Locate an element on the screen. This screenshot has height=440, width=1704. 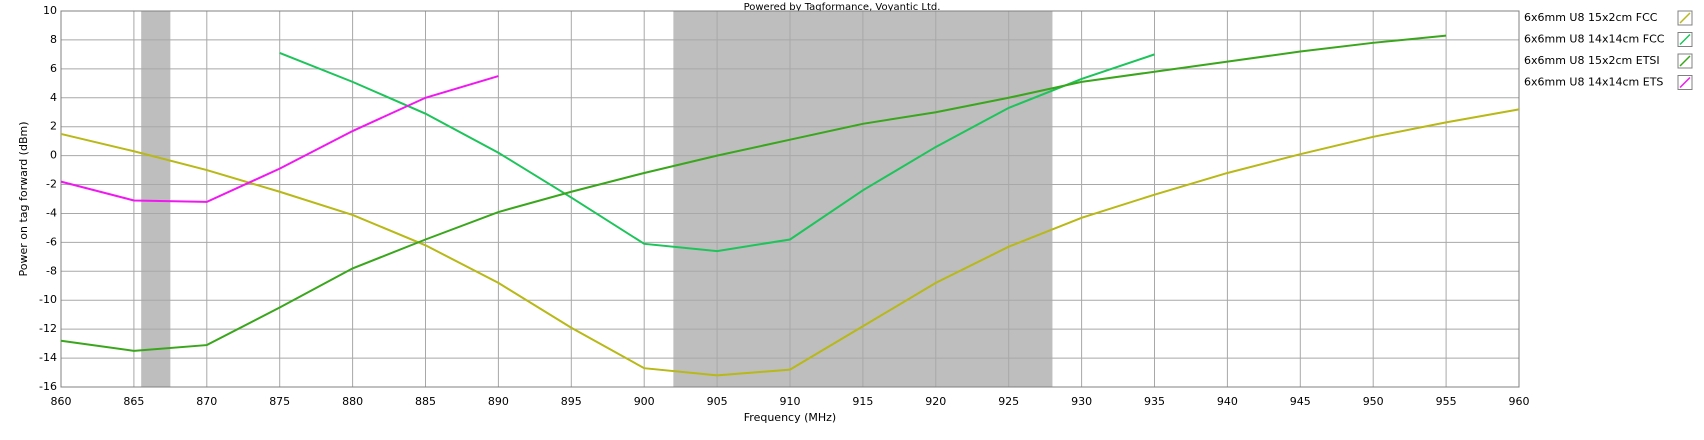
y-tick-label: 2 is located at coordinates (53, 126).